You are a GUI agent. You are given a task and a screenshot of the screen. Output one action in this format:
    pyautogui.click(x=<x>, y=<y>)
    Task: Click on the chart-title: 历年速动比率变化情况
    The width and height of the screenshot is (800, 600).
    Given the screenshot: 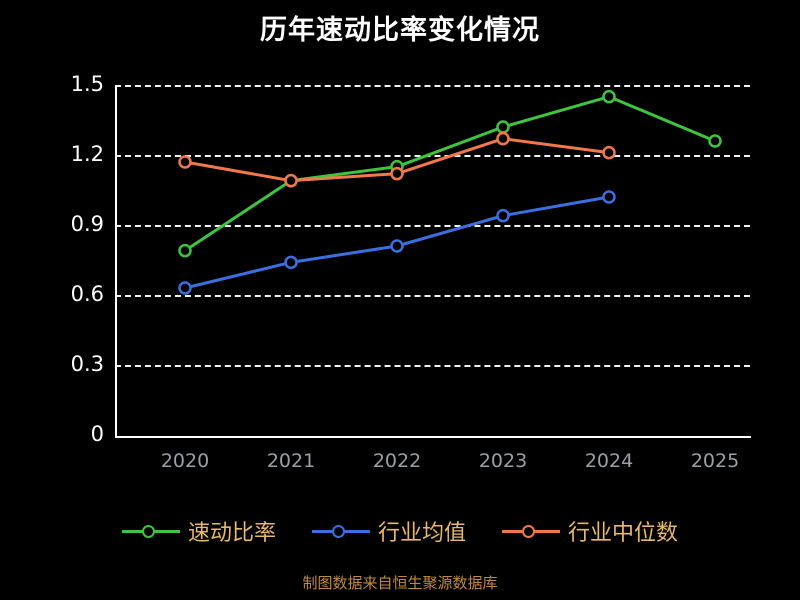 What is the action you would take?
    pyautogui.click(x=400, y=30)
    